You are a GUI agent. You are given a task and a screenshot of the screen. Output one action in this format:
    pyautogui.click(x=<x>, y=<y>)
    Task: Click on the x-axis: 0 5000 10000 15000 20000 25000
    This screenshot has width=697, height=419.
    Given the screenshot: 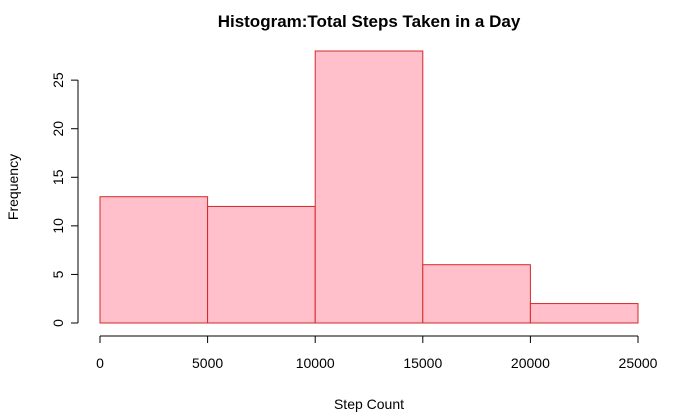 What is the action you would take?
    pyautogui.click(x=377, y=353)
    